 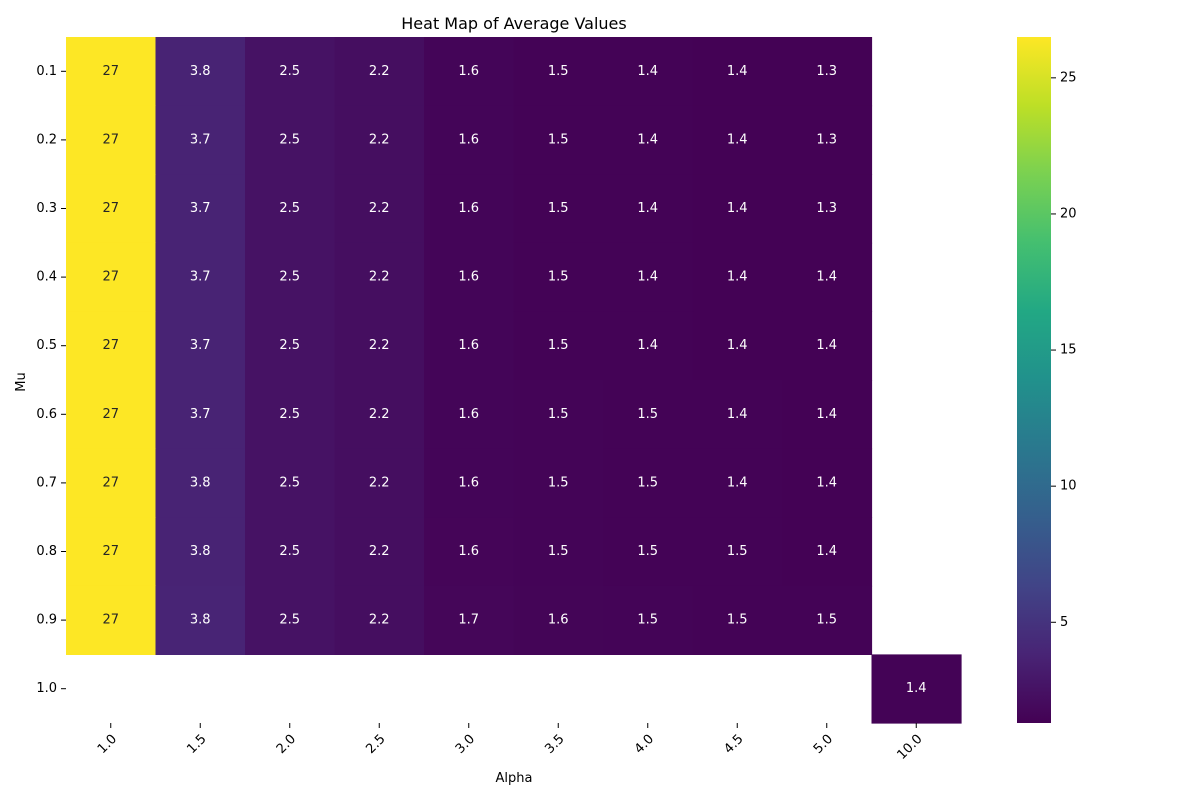 I want to click on colorbar-tick-label: 25, so click(x=1068, y=77).